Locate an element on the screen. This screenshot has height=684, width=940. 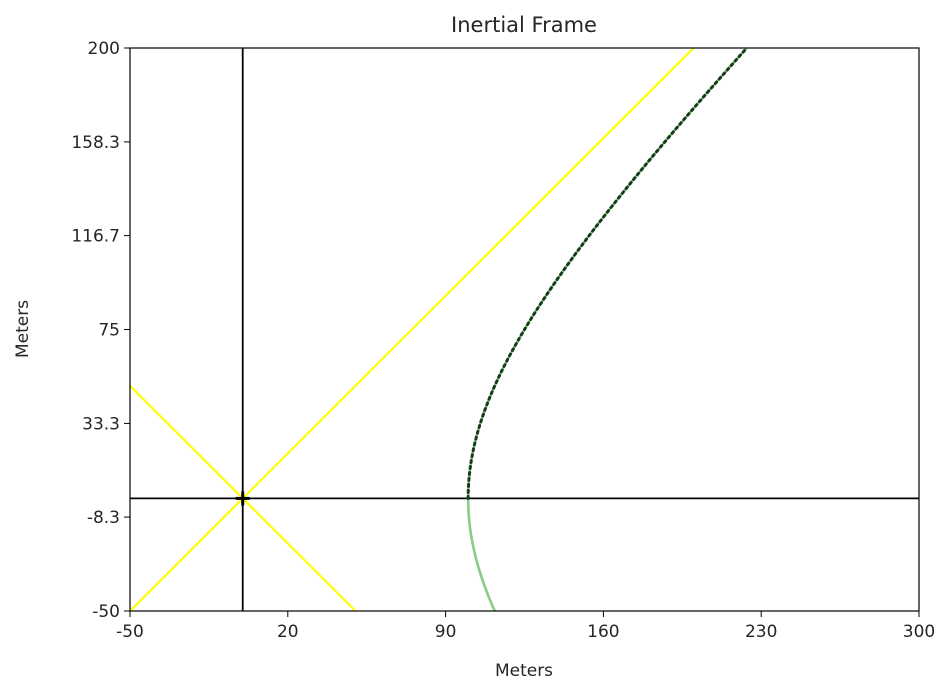
y-tick-label: 200 is located at coordinates (104, 49).